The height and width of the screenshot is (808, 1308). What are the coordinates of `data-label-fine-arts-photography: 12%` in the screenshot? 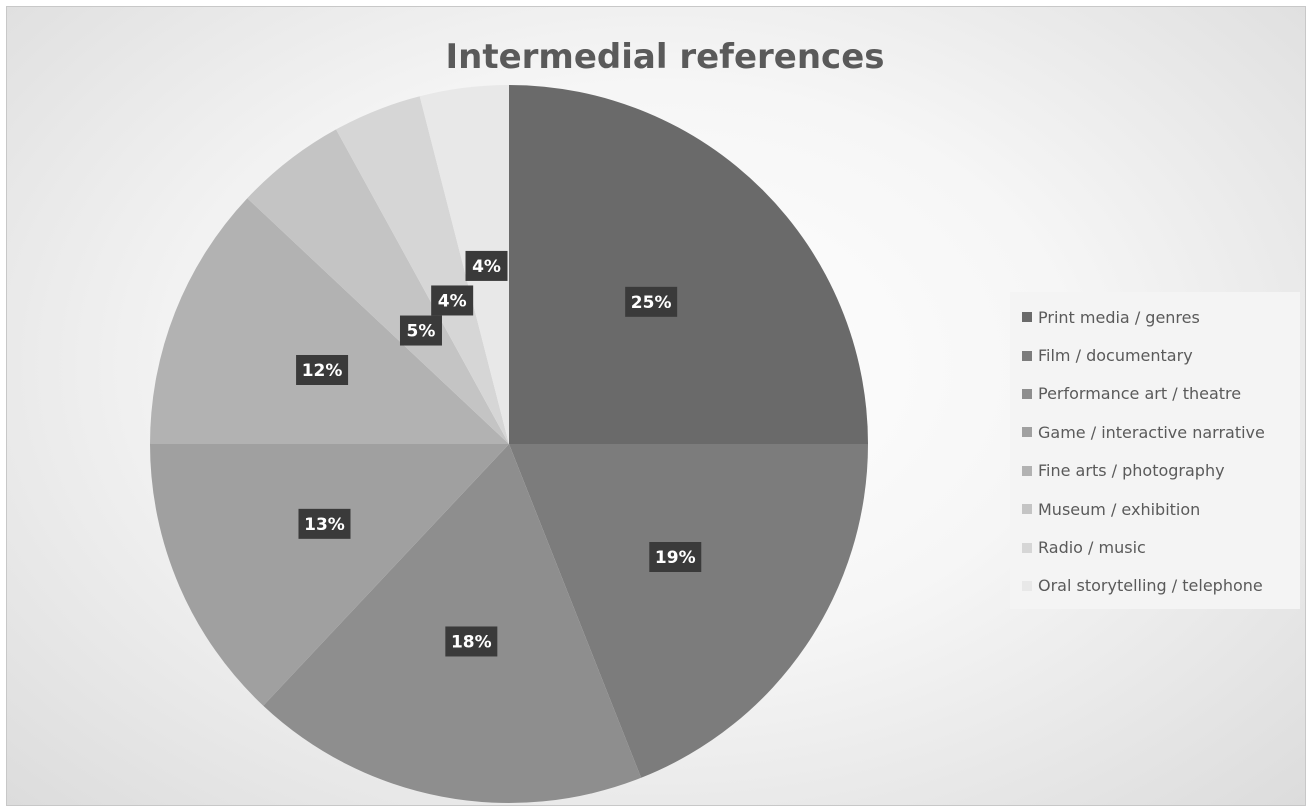 It's located at (322, 369).